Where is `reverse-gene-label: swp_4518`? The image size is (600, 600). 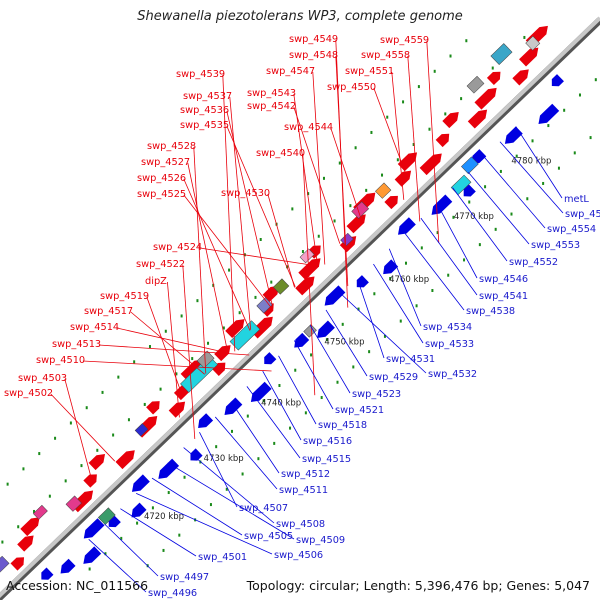
reverse-gene-label: swp_4518 is located at coordinates (342, 425).